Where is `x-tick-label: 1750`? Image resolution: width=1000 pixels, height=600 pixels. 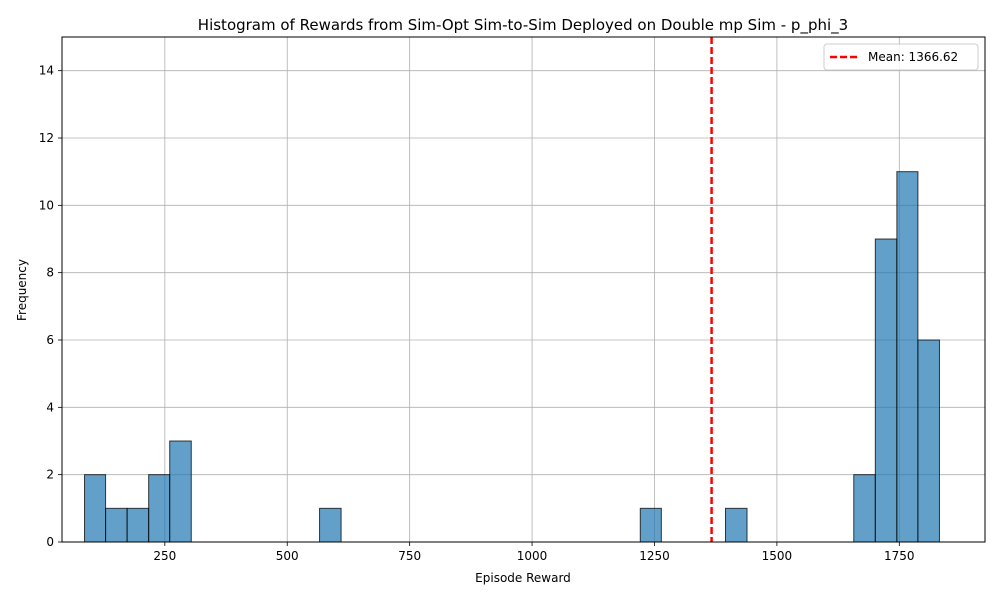
x-tick-label: 1750 is located at coordinates (899, 556).